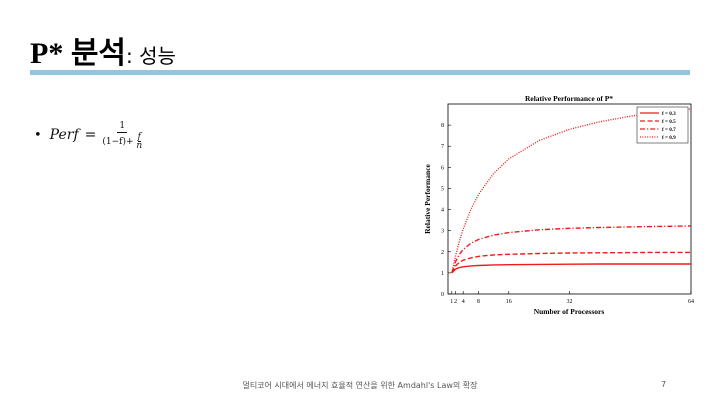  Describe the element at coordinates (509, 302) in the screenshot. I see `x-tick-label: 16` at that location.